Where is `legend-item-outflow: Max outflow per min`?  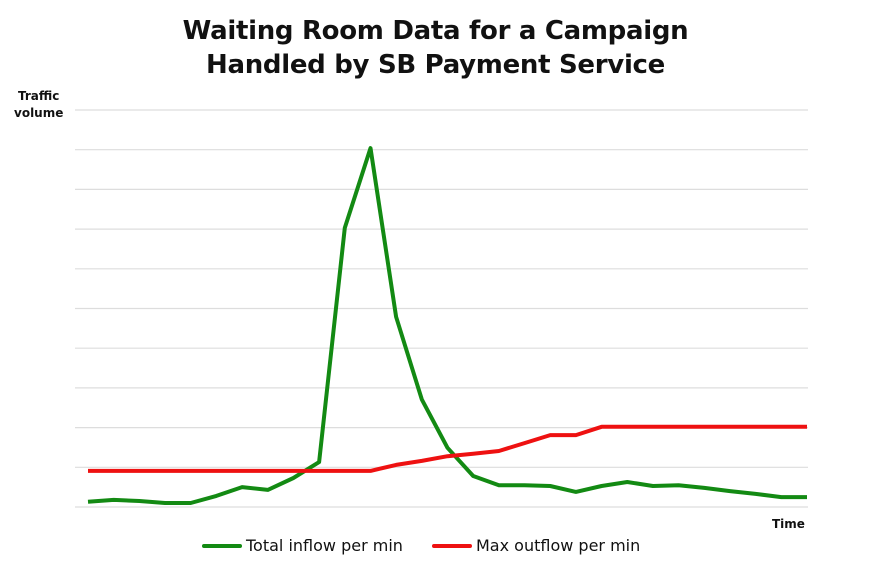 legend-item-outflow: Max outflow per min is located at coordinates (536, 545).